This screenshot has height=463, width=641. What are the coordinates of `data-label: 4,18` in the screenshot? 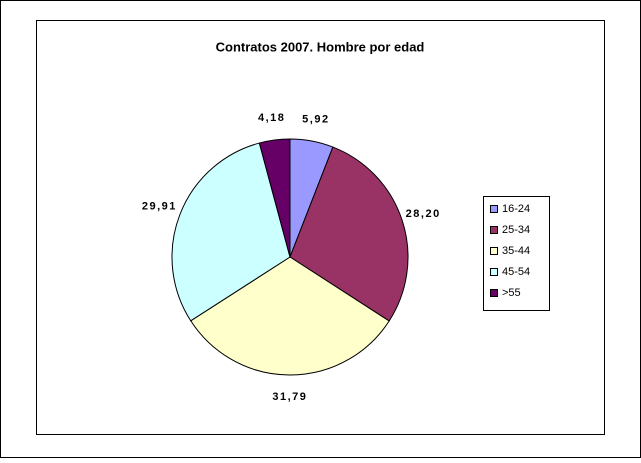 It's located at (271, 118).